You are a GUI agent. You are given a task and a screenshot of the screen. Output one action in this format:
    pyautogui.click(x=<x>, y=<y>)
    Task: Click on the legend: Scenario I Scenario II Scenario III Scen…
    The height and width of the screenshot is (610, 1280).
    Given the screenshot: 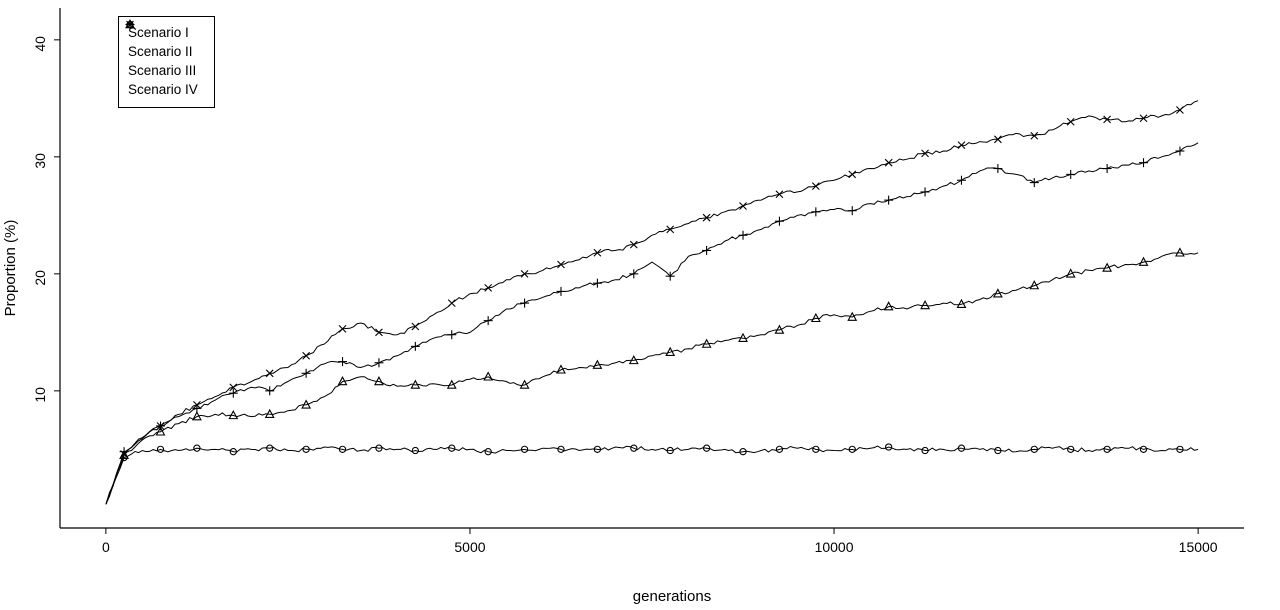 What is the action you would take?
    pyautogui.click(x=166, y=62)
    